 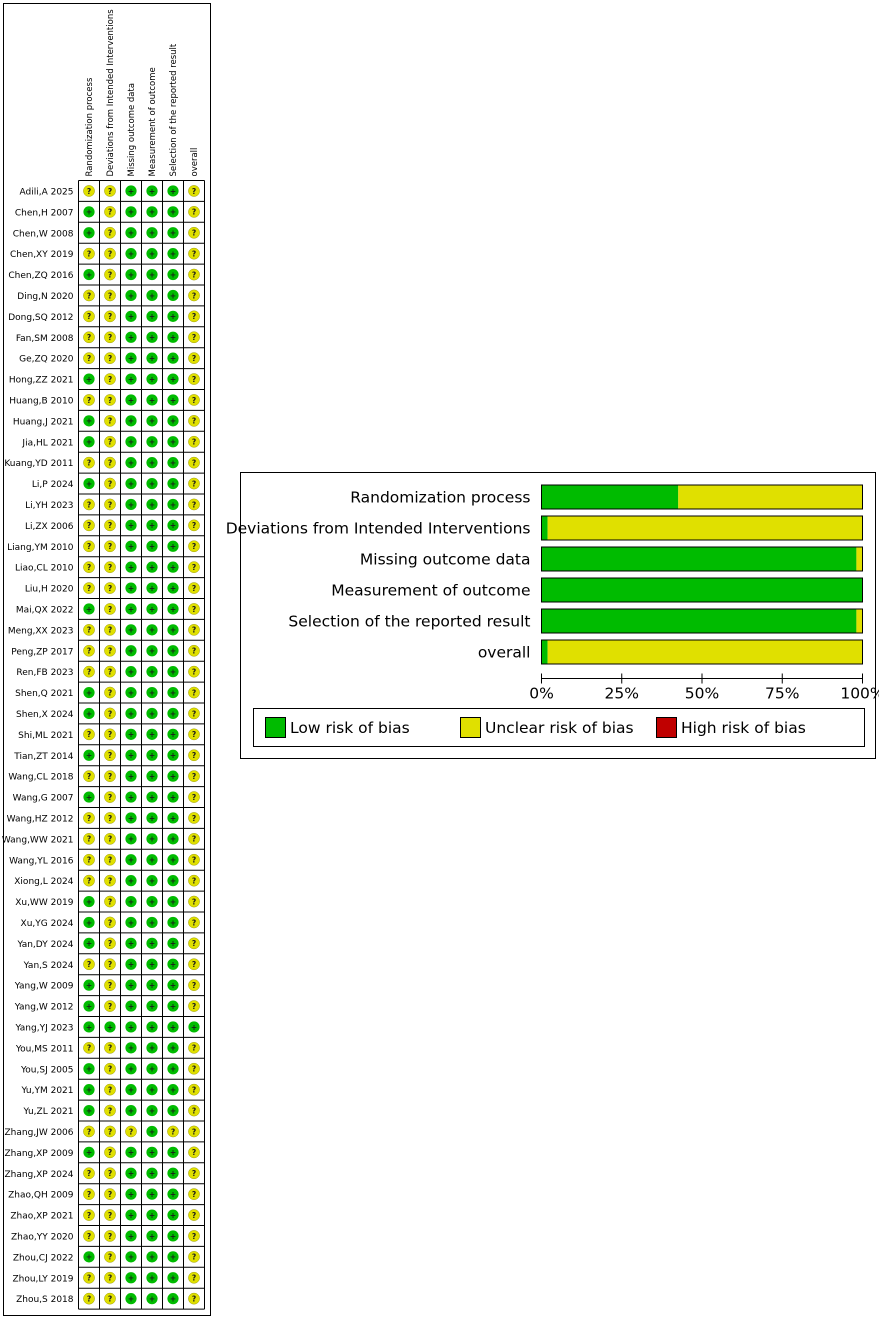 What do you see at coordinates (40, 318) in the screenshot?
I see `study-label: Dong,SQ 2012` at bounding box center [40, 318].